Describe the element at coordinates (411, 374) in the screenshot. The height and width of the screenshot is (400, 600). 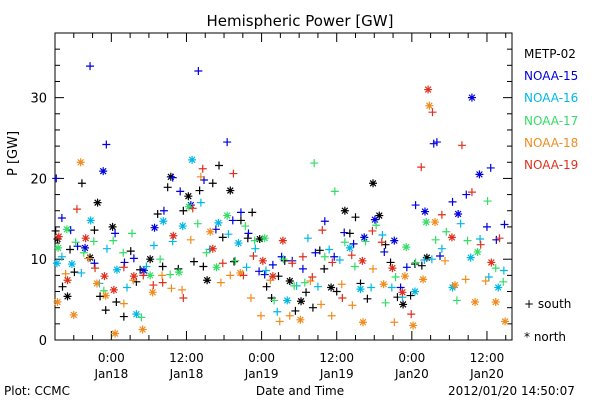
I see `x-tick-label-date: Jan20` at that location.